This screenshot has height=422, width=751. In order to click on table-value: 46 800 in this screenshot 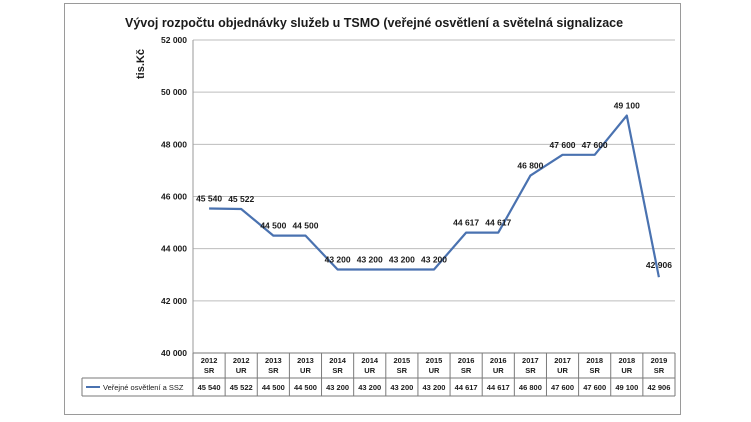, I will do `click(530, 387)`.